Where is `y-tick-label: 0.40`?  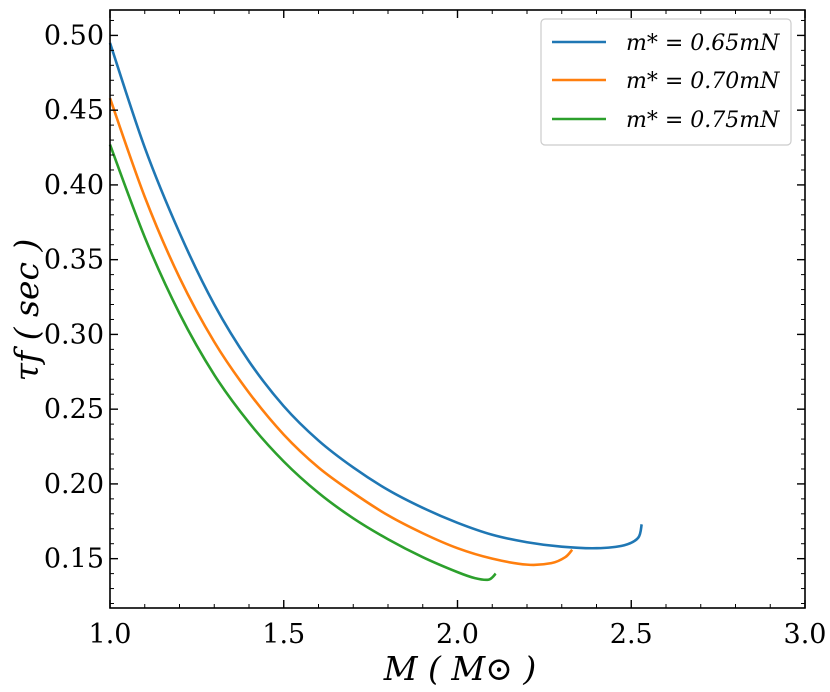
y-tick-label: 0.40 is located at coordinates (74, 185).